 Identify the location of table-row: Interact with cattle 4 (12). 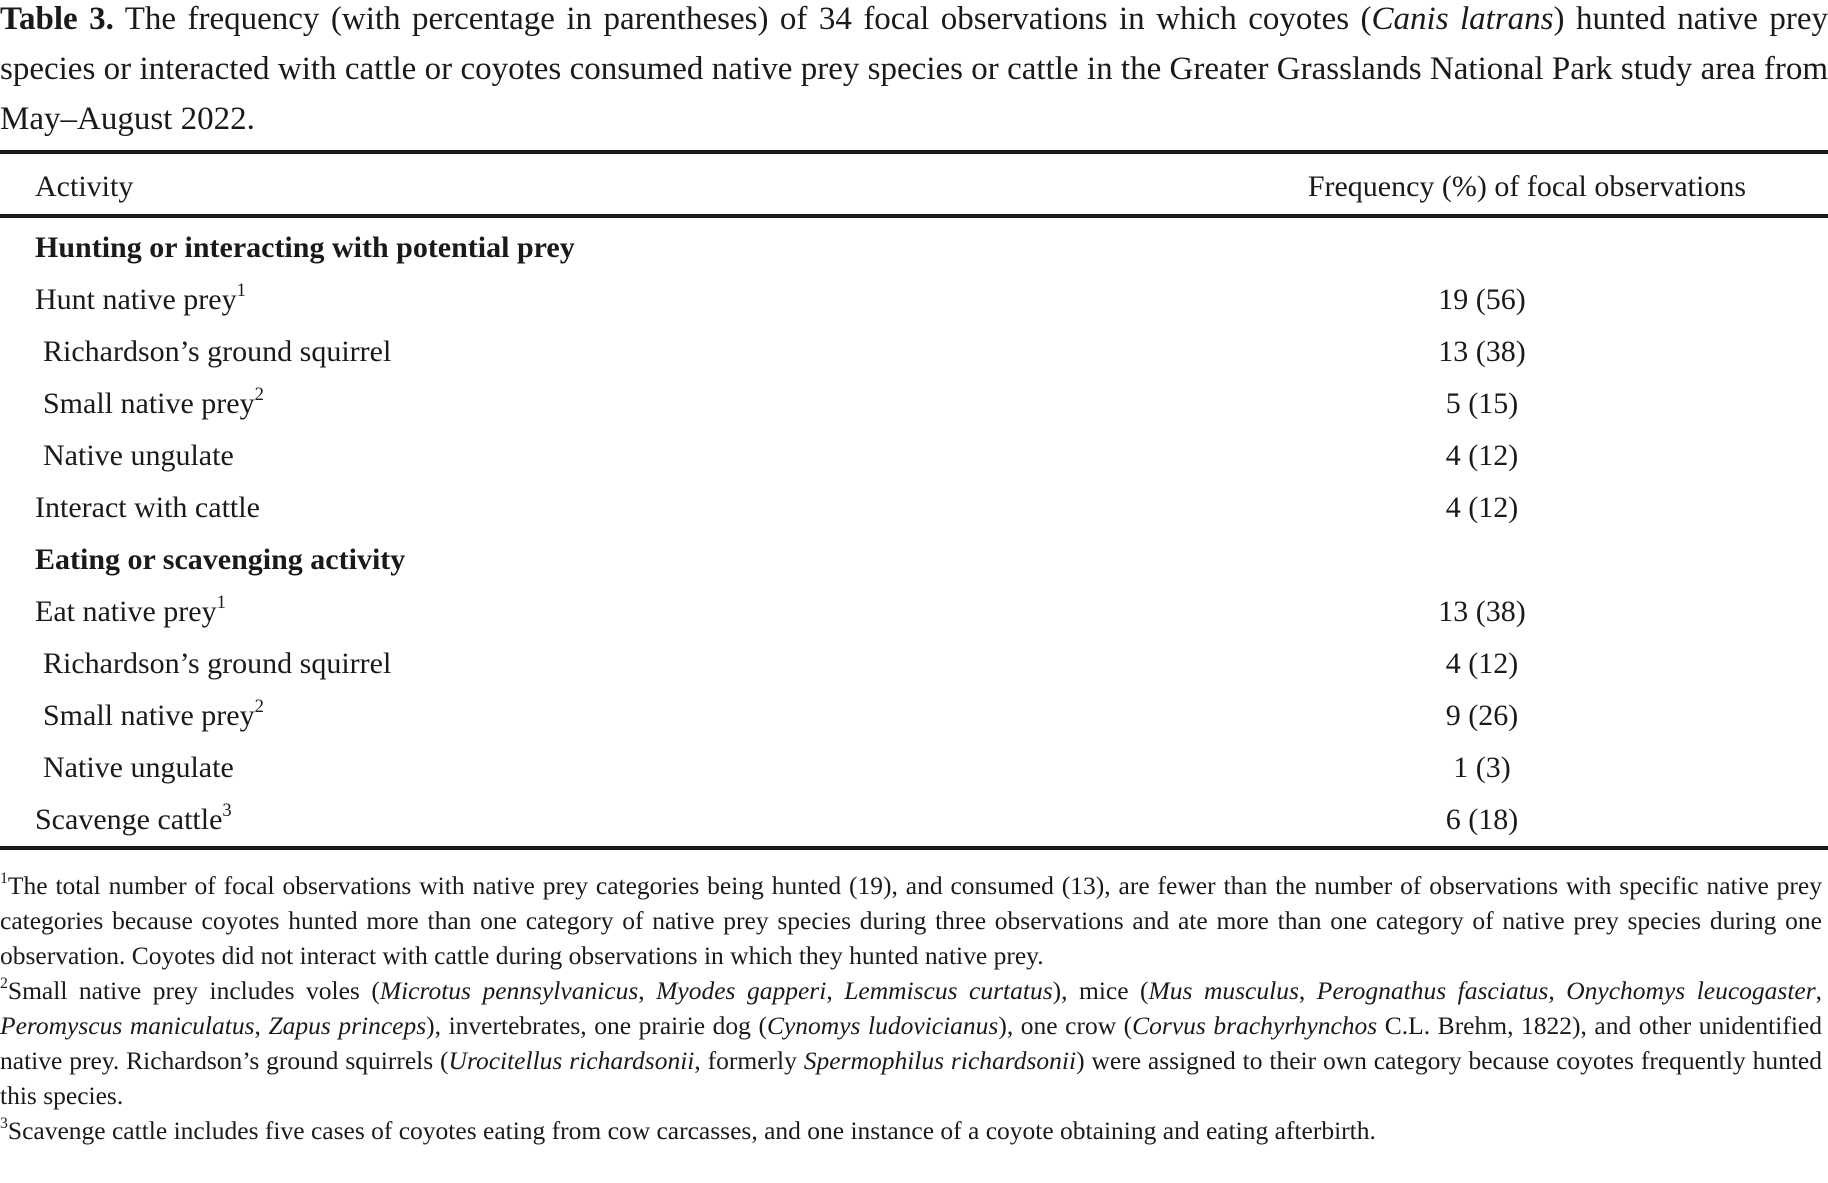
(914, 508).